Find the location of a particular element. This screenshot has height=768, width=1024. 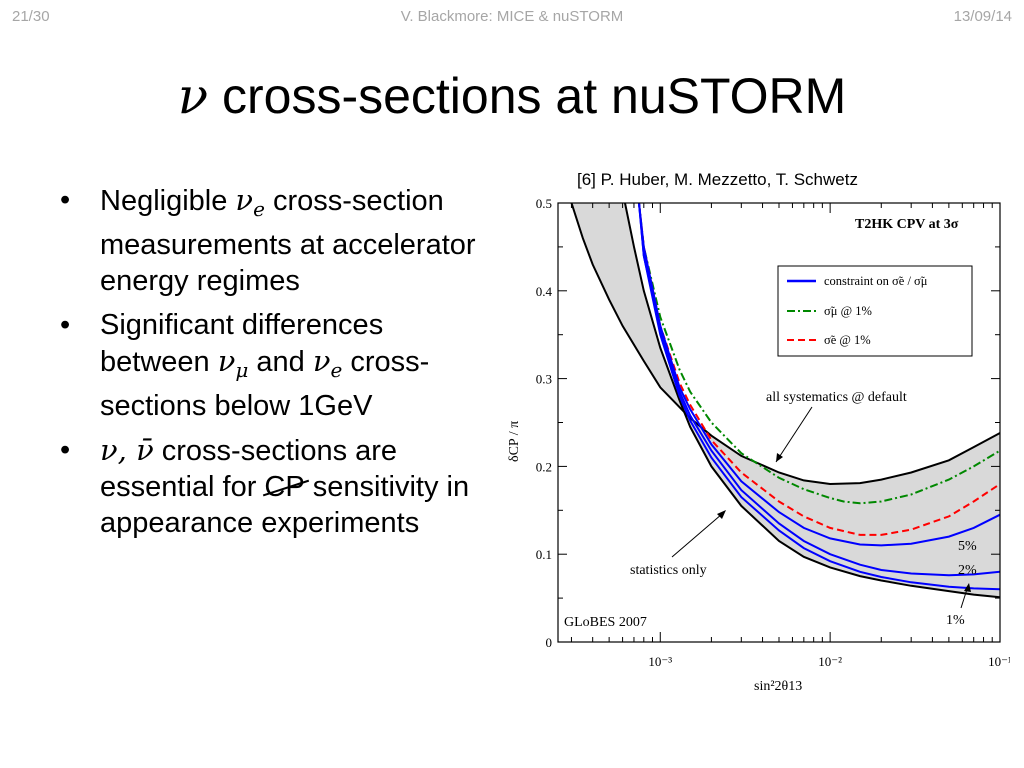

bullet-text: Significant differences between is located at coordinates (242, 343).